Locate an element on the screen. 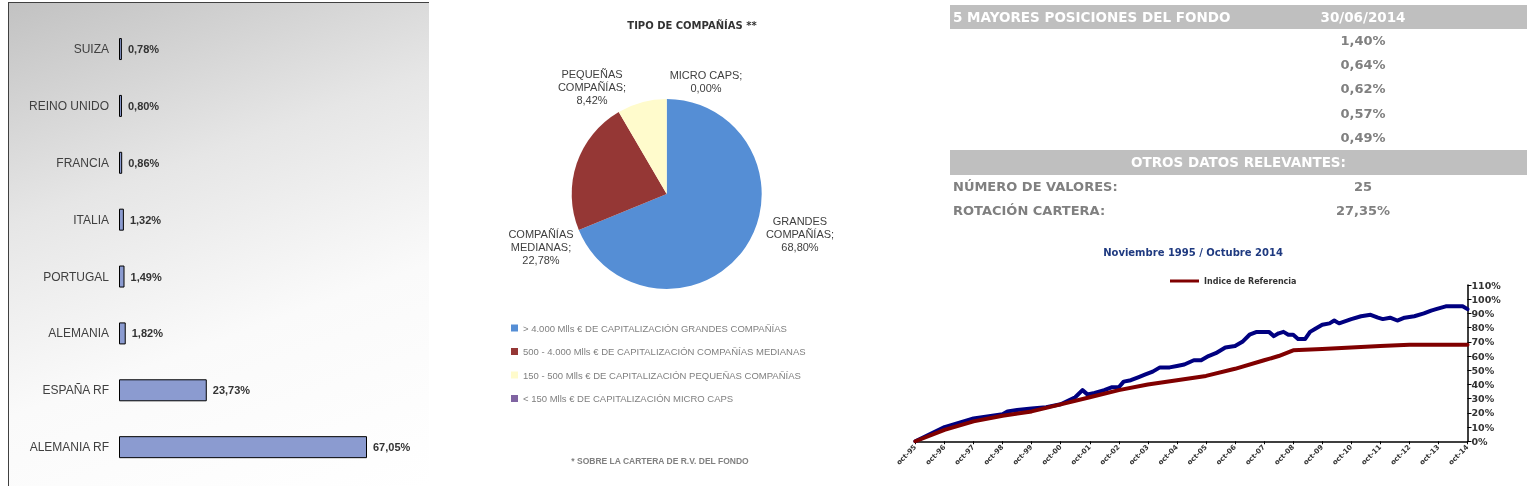 This screenshot has height=486, width=1535. text: 30/06/2014 is located at coordinates (1363, 16).